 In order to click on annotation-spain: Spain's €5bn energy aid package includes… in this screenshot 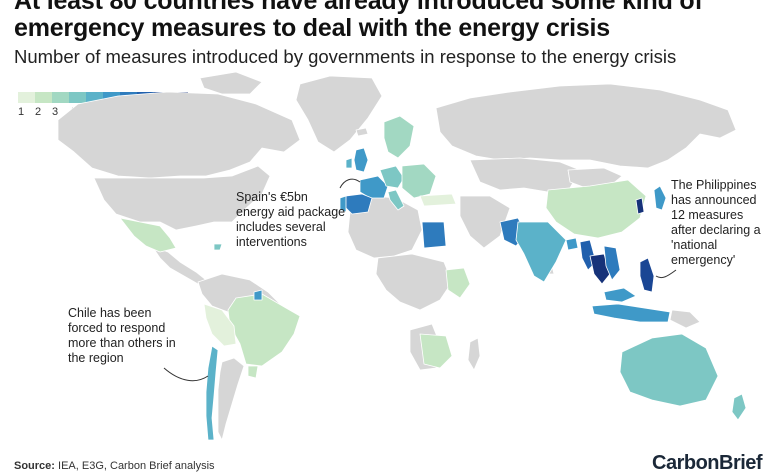, I will do `click(291, 219)`.